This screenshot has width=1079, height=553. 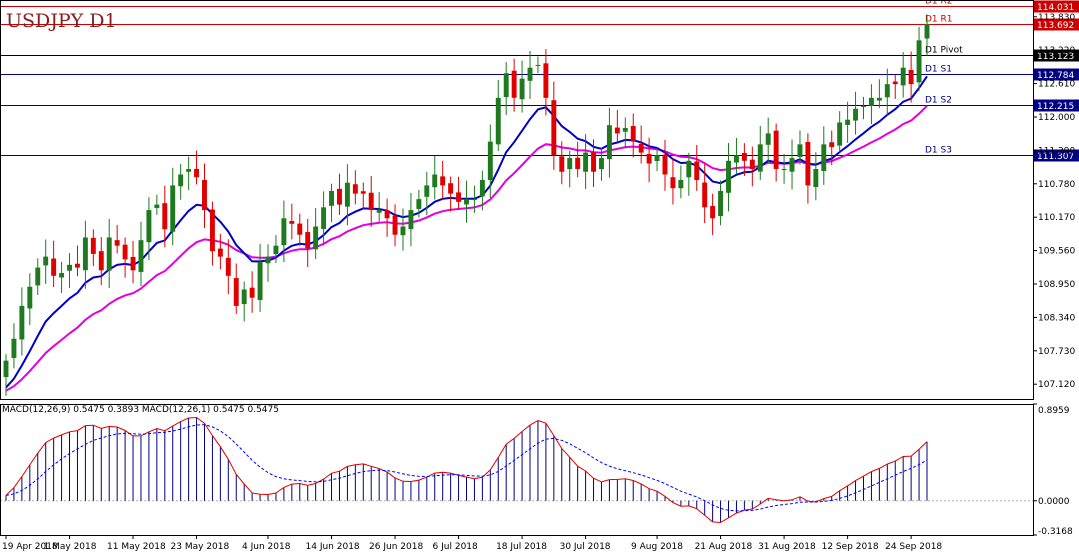 I want to click on price-tag-label: 112.215, so click(x=1055, y=107).